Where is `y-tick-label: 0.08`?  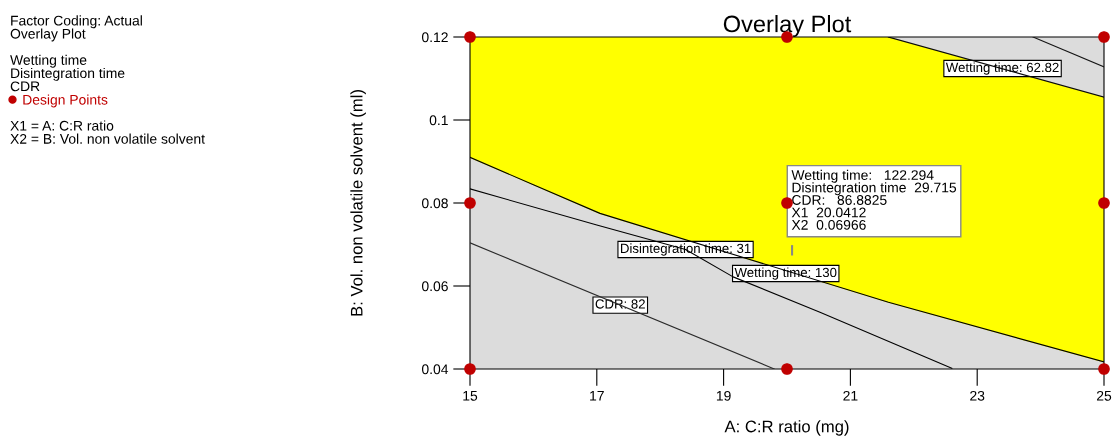 y-tick-label: 0.08 is located at coordinates (434, 203).